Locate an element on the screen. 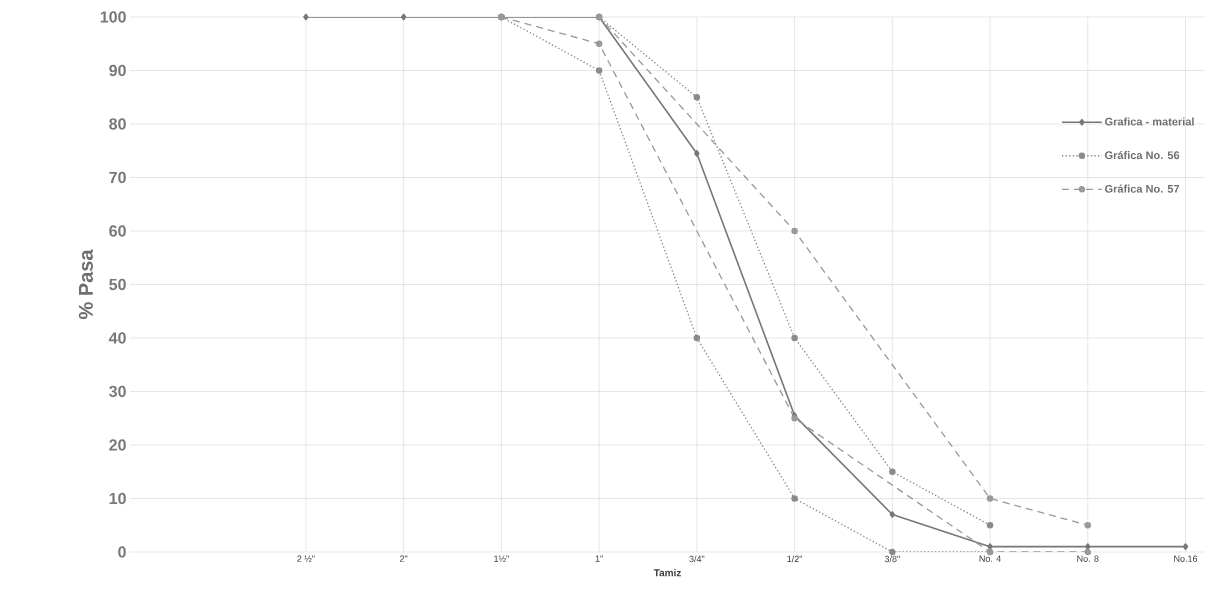 The height and width of the screenshot is (604, 1216). legend-label: Gráfica No. 56 is located at coordinates (1142, 155).